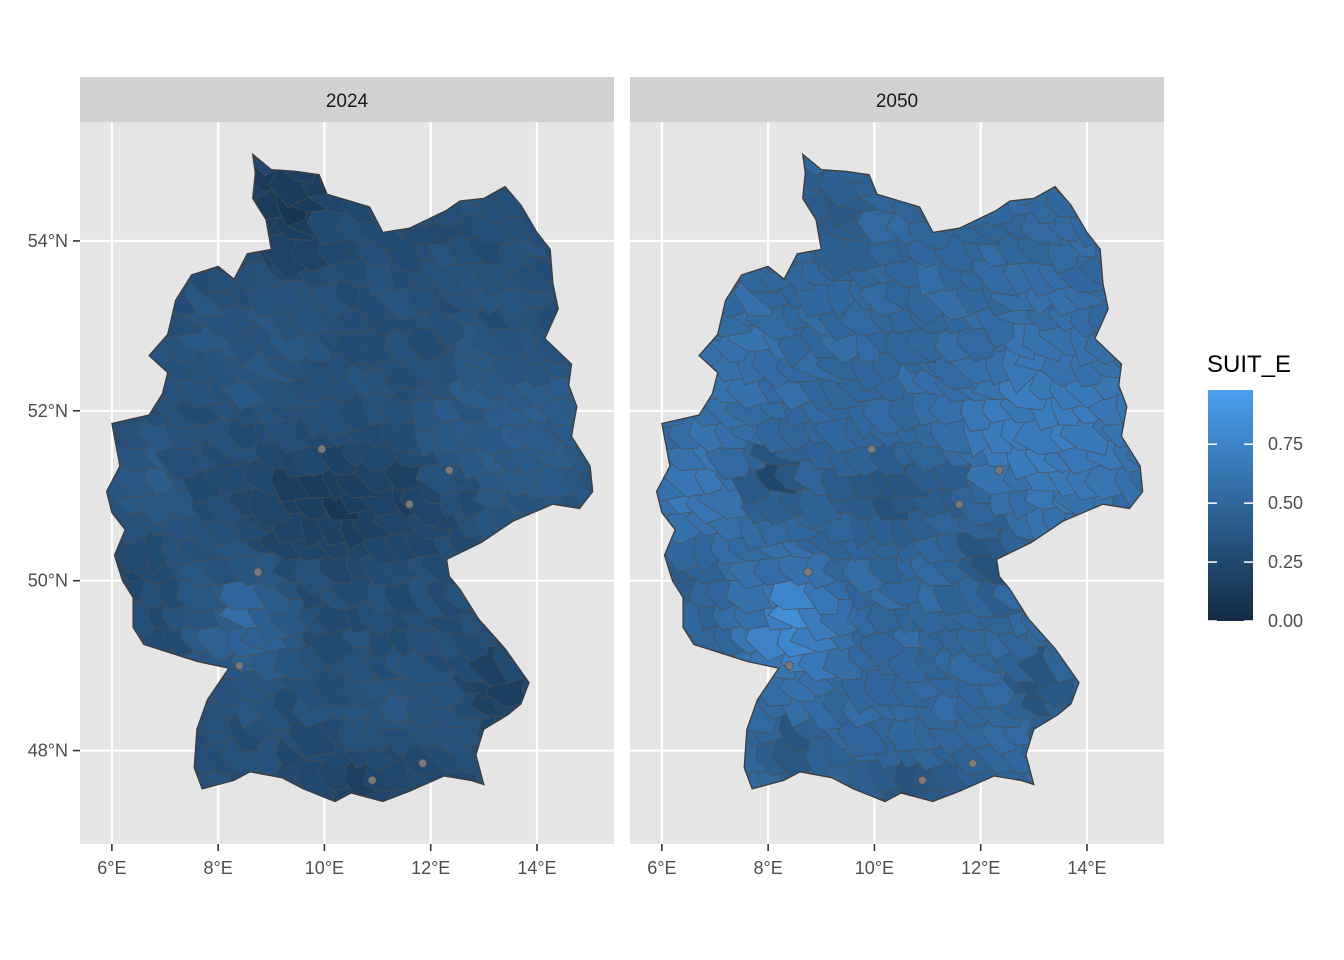 This screenshot has width=1344, height=960. What do you see at coordinates (1285, 503) in the screenshot?
I see `legend-label: 0.50` at bounding box center [1285, 503].